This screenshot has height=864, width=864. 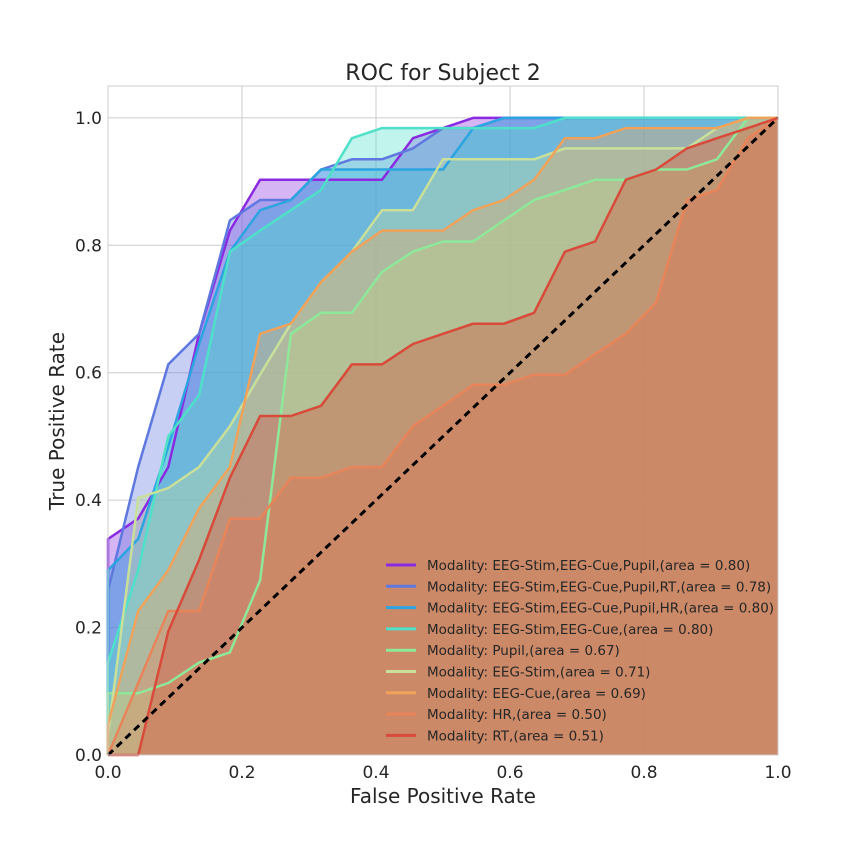 I want to click on x-tick-label: 0.2, so click(x=241, y=773).